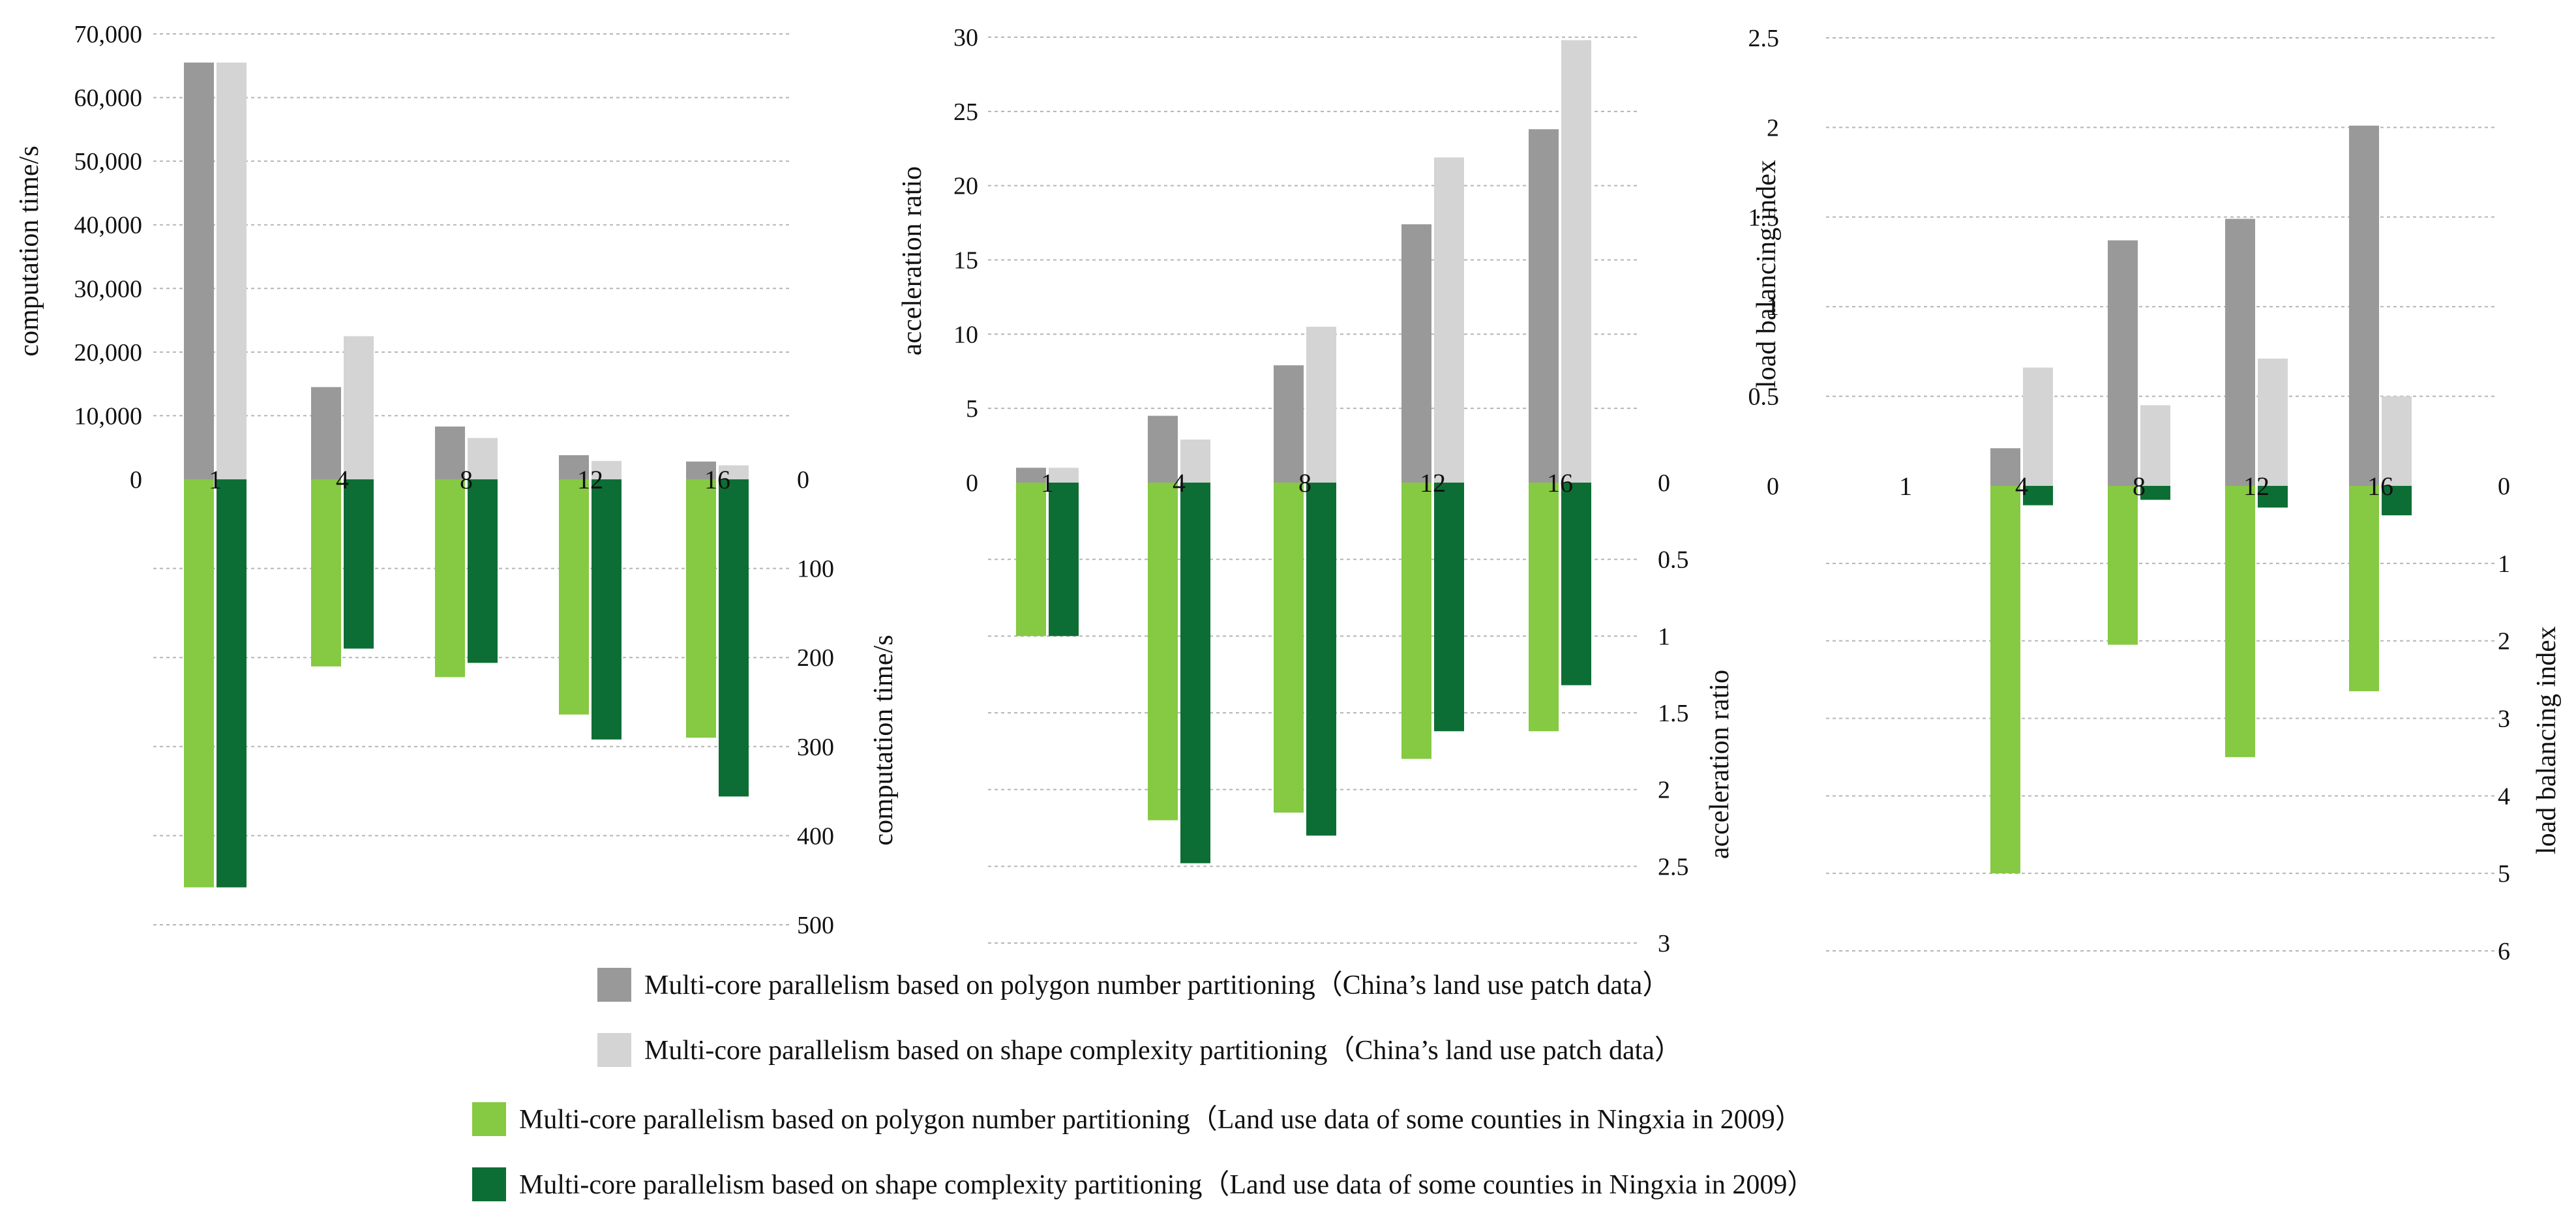  Describe the element at coordinates (1720, 764) in the screenshot. I see `bottom-axis-title: acceleration ratio` at that location.